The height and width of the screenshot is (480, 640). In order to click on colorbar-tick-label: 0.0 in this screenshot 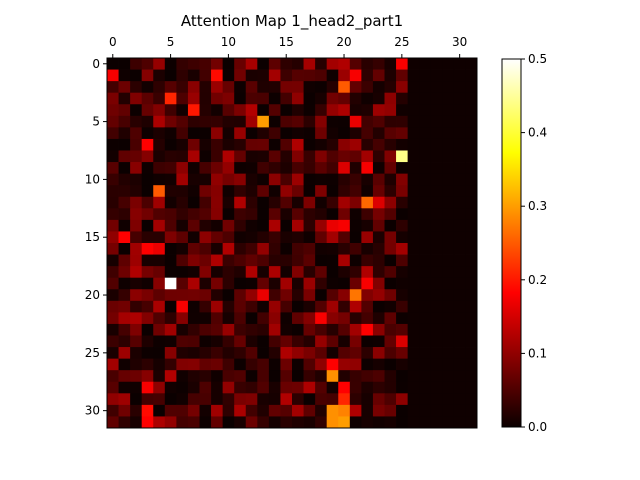, I will do `click(537, 427)`.